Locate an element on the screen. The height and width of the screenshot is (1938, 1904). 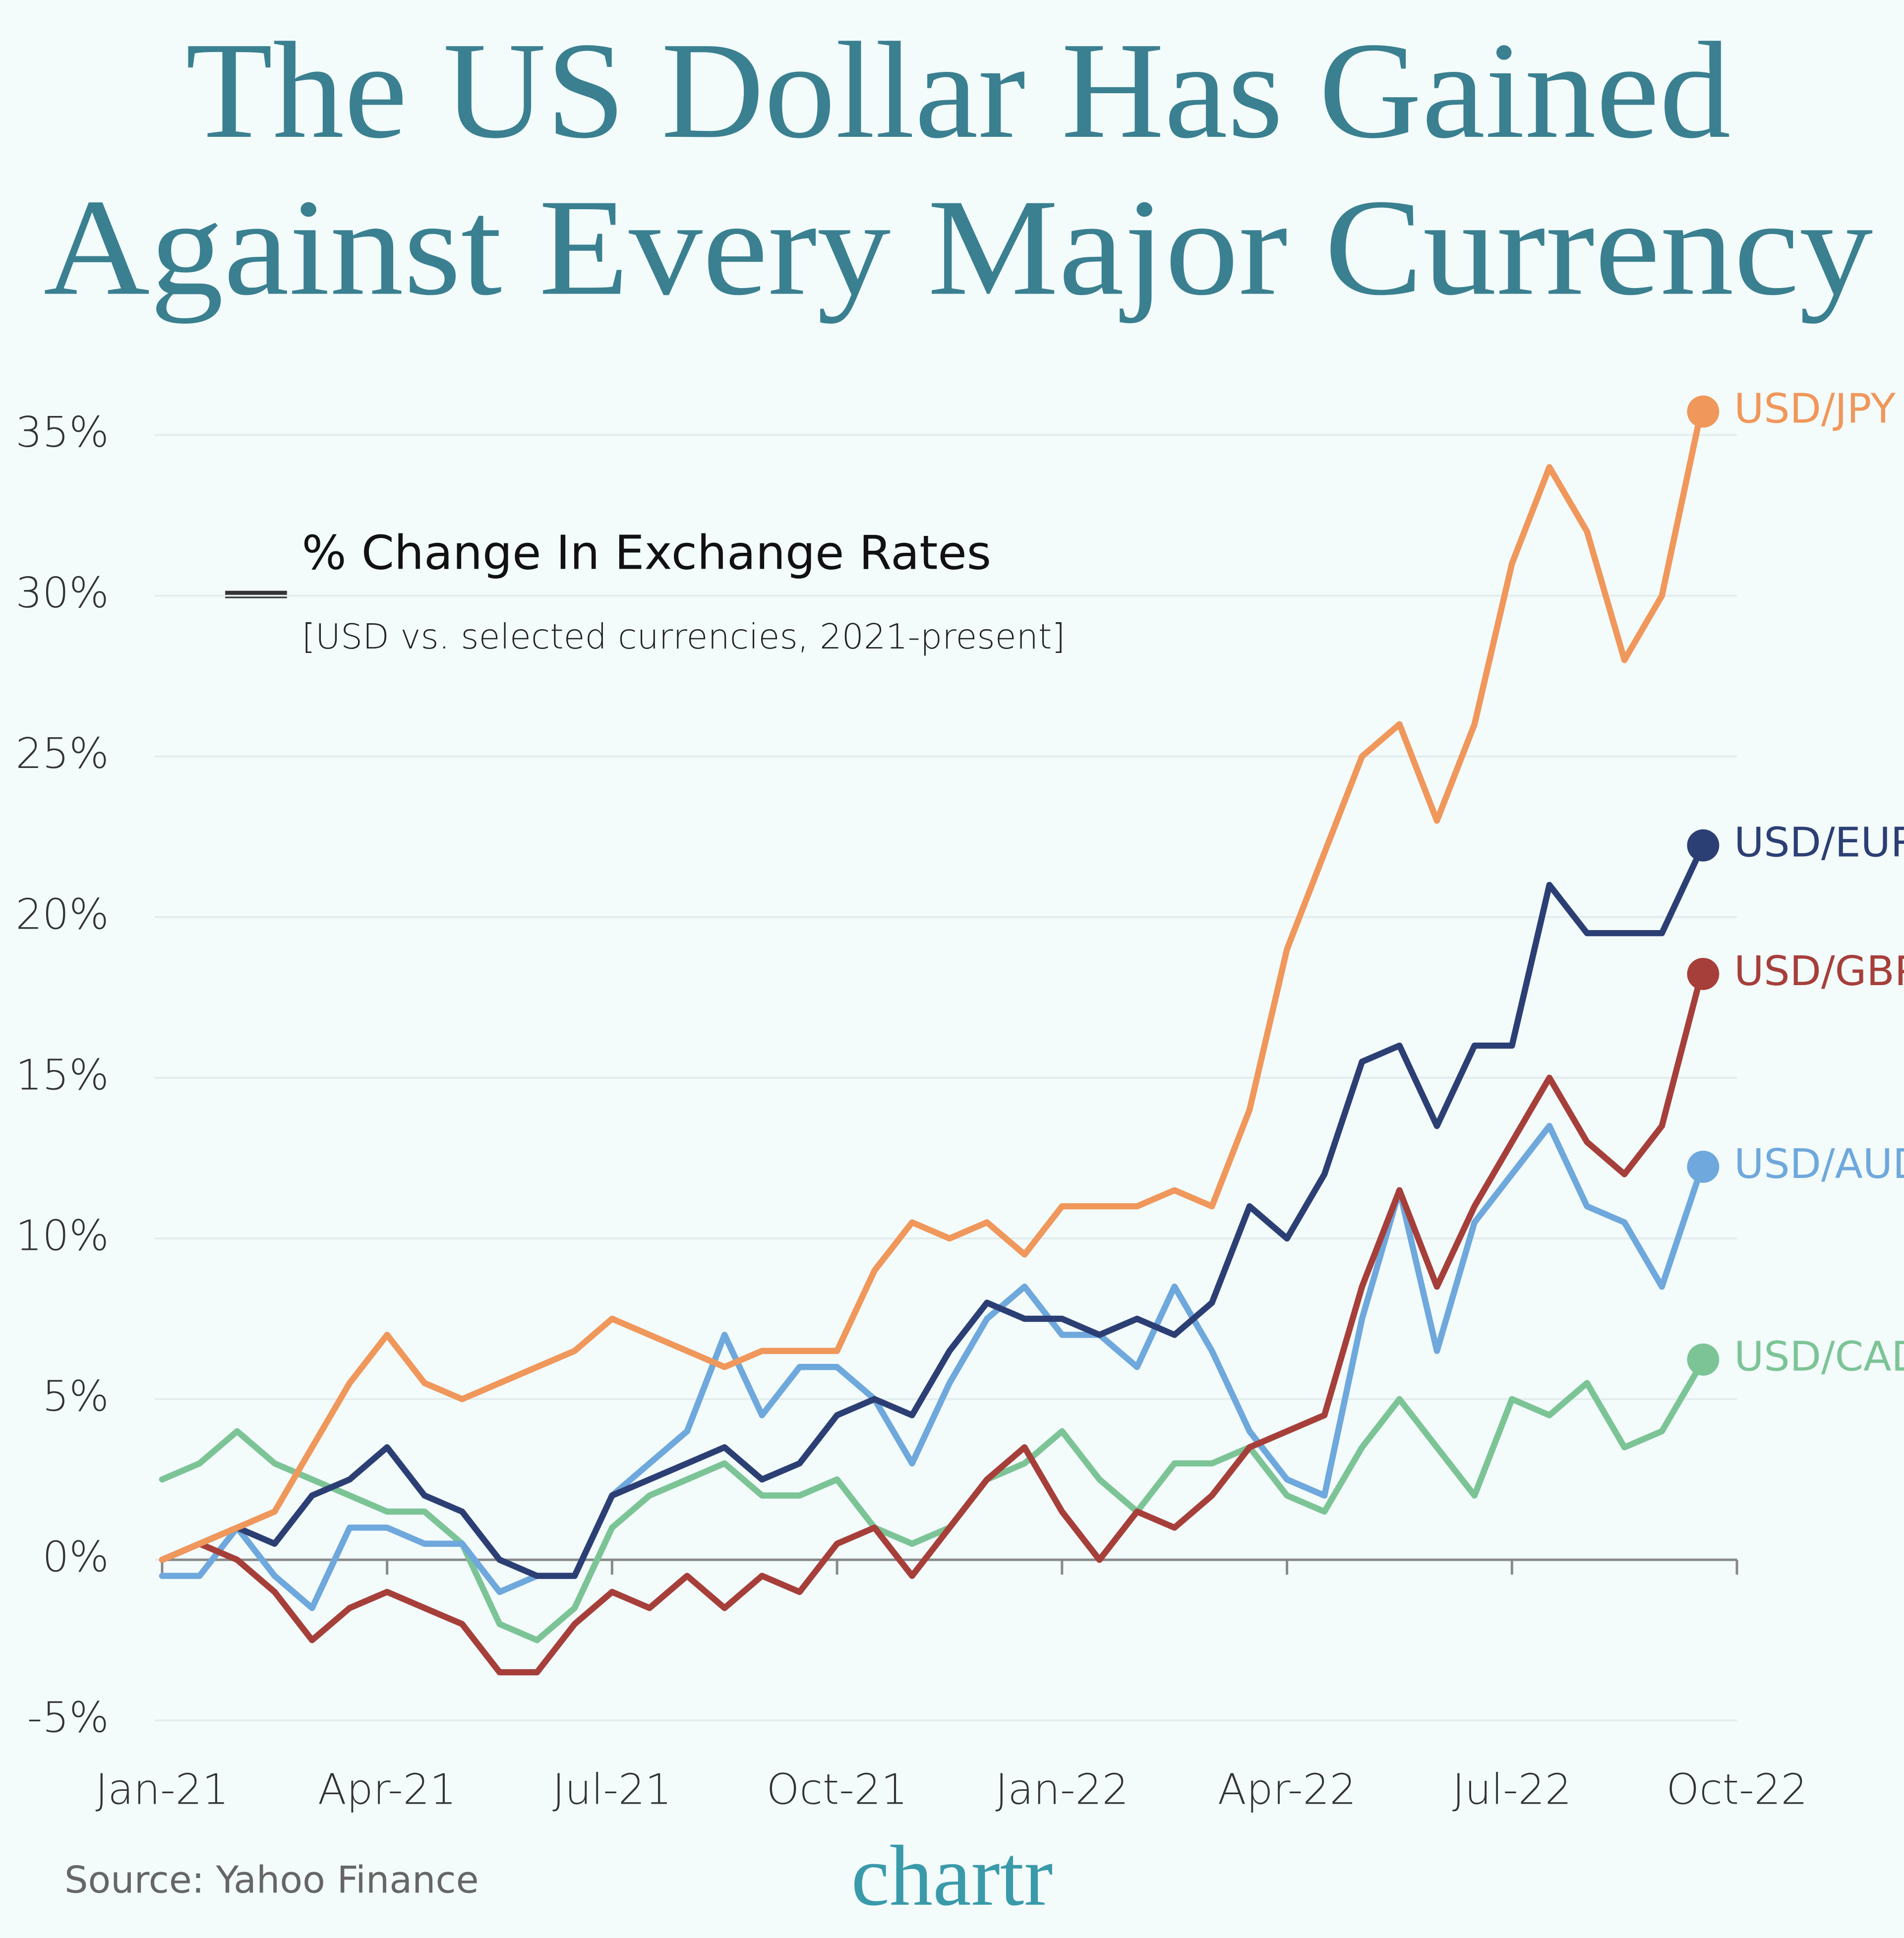
chart-title: Against Every Major Currency is located at coordinates (958, 248).